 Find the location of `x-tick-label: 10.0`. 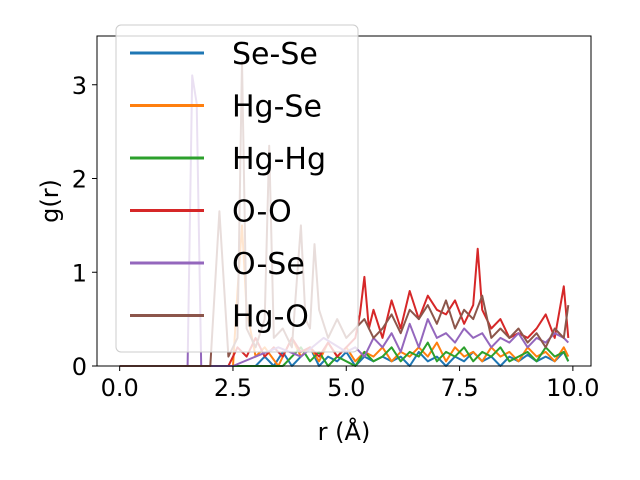

x-tick-label: 10.0 is located at coordinates (572, 388).